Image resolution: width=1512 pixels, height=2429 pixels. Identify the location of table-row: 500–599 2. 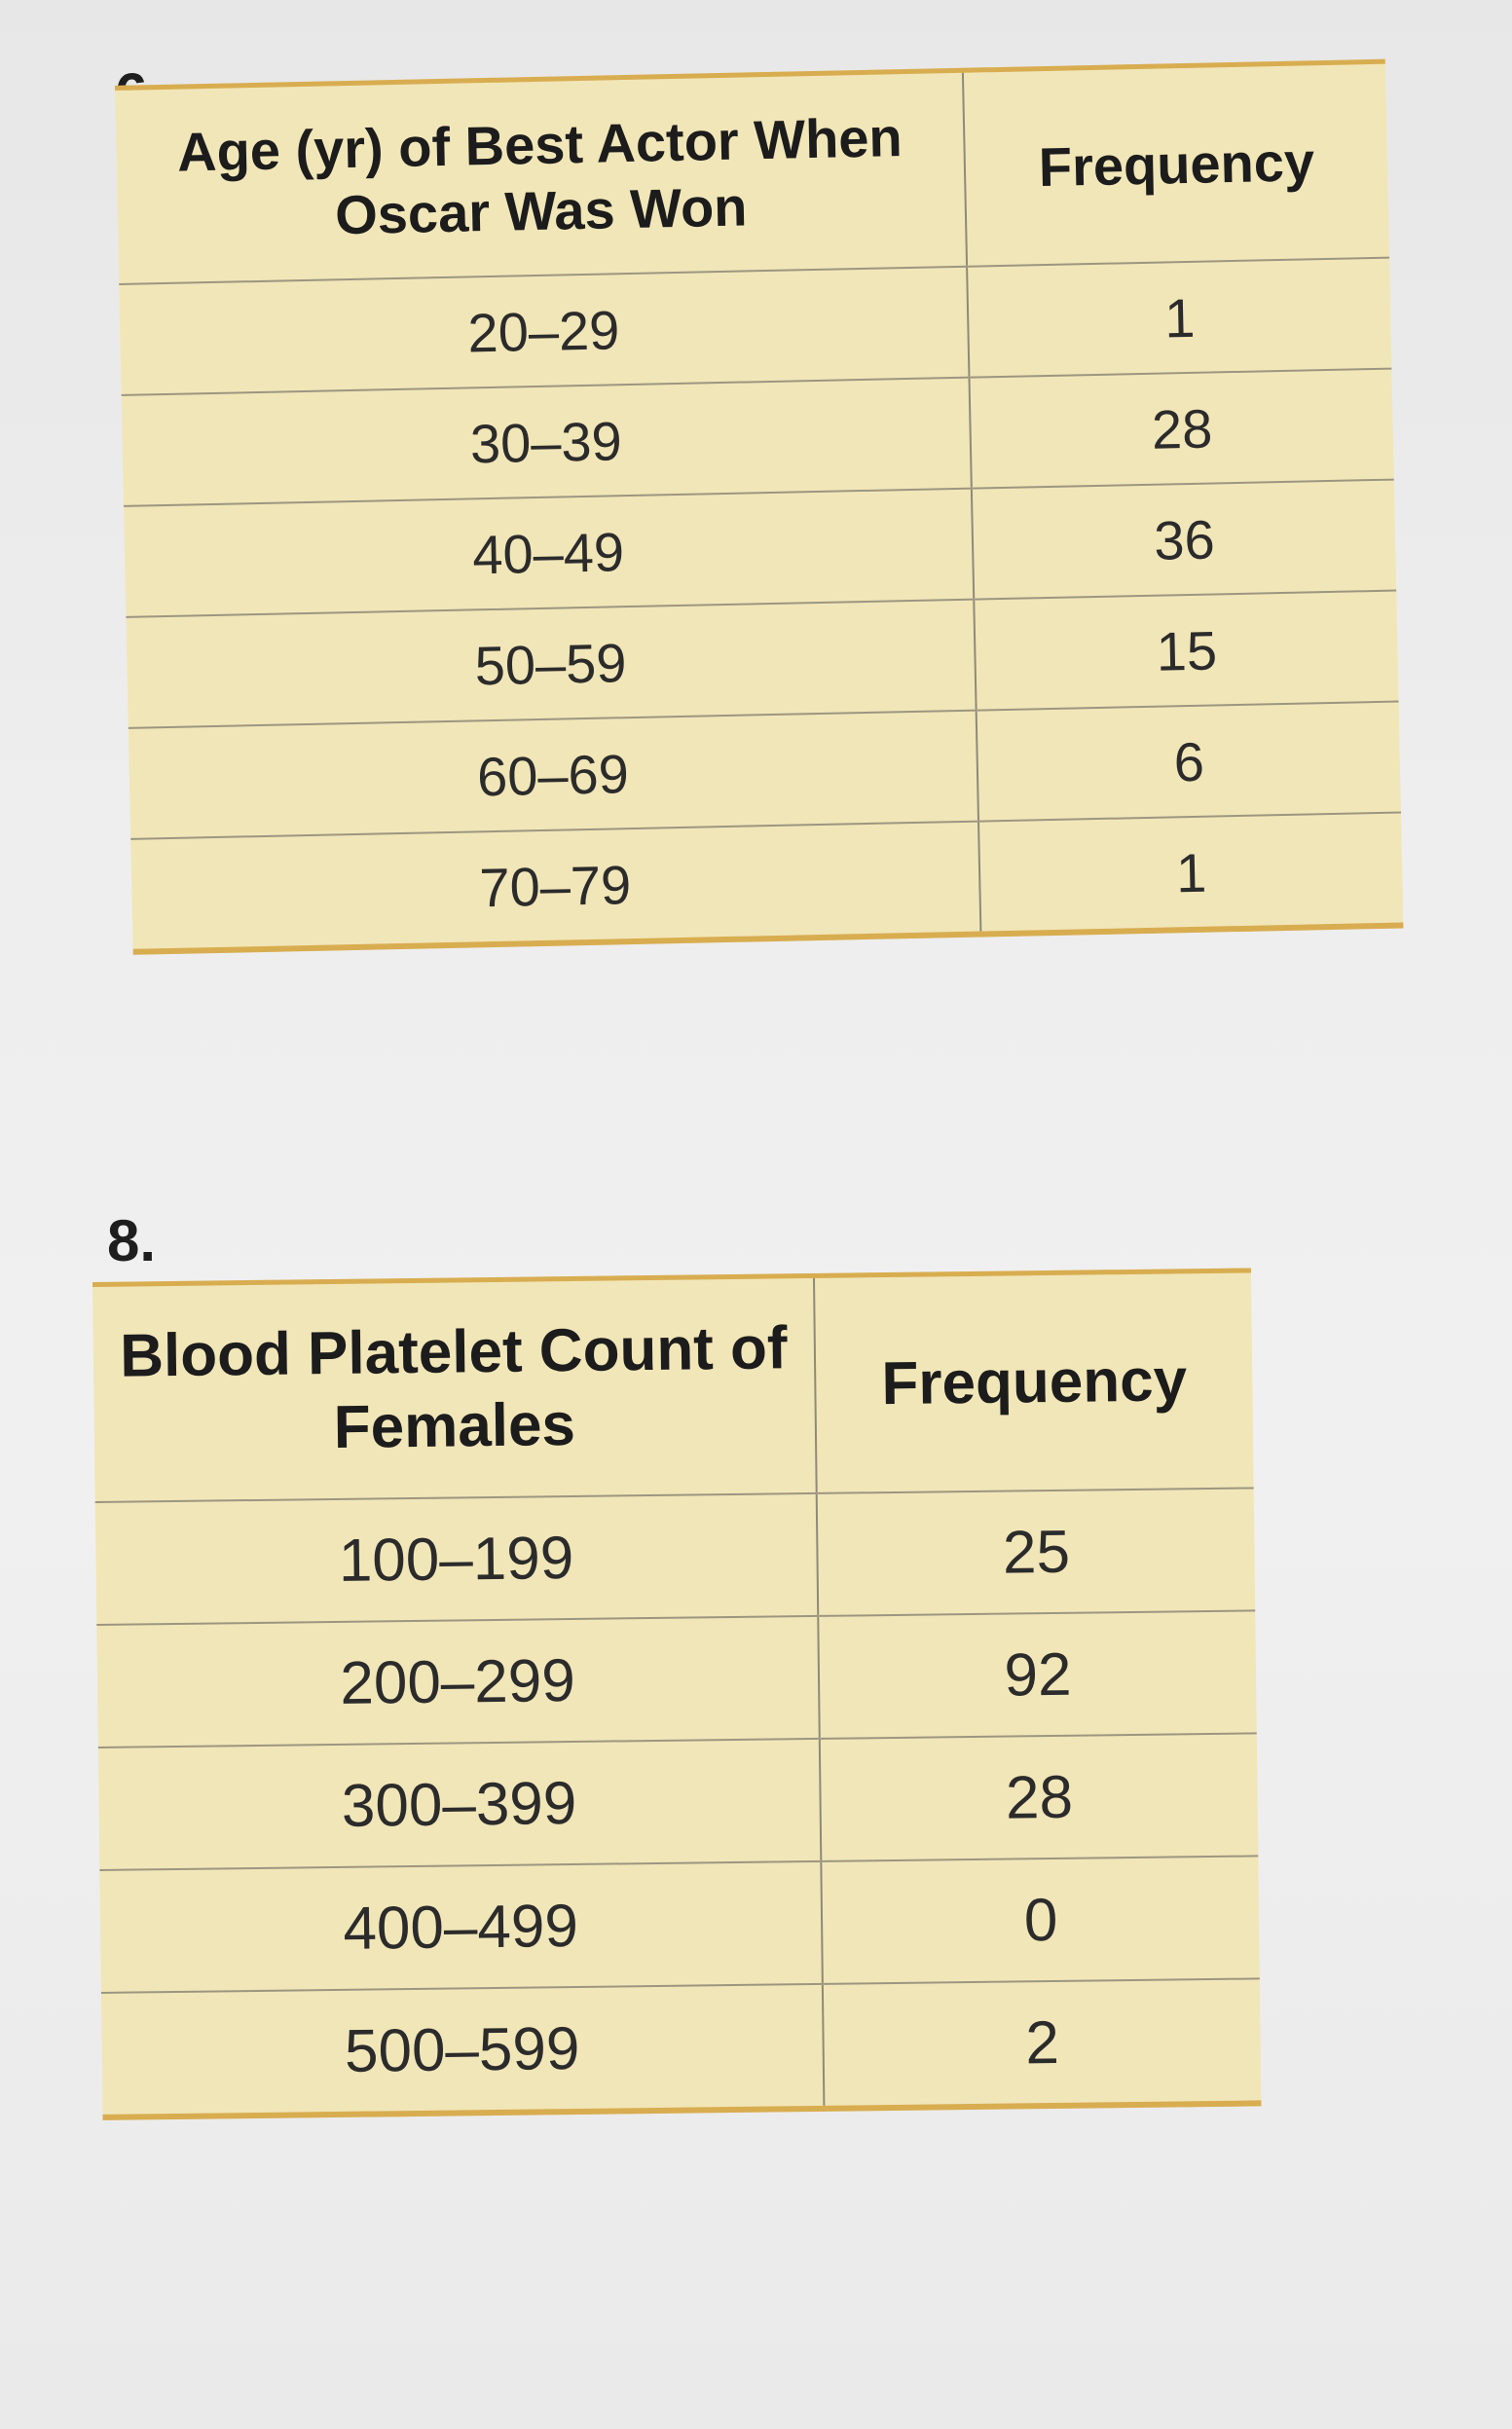
(681, 2047).